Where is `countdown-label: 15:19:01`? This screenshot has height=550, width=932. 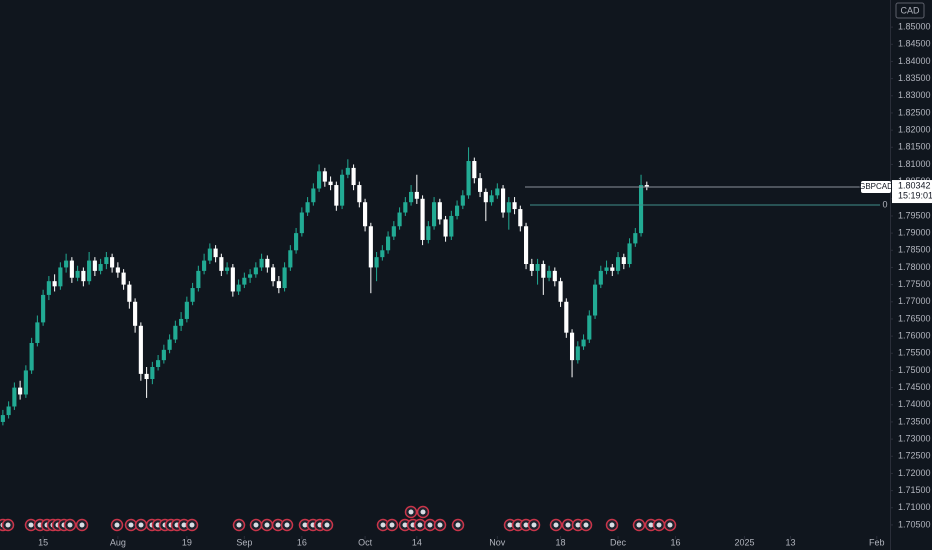
countdown-label: 15:19:01 is located at coordinates (915, 195).